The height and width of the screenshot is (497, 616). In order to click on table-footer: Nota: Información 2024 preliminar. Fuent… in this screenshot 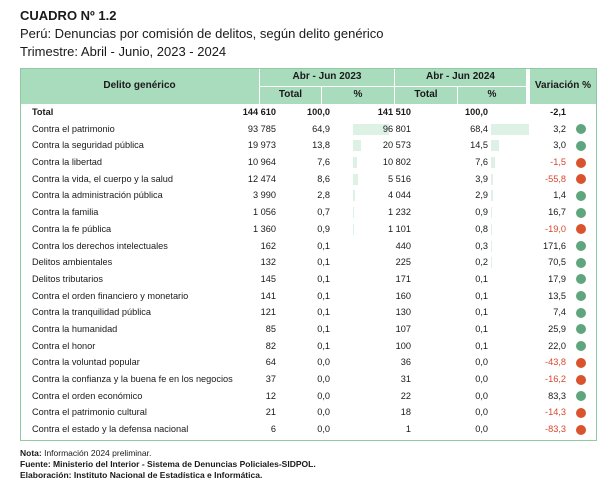, I will do `click(168, 464)`.